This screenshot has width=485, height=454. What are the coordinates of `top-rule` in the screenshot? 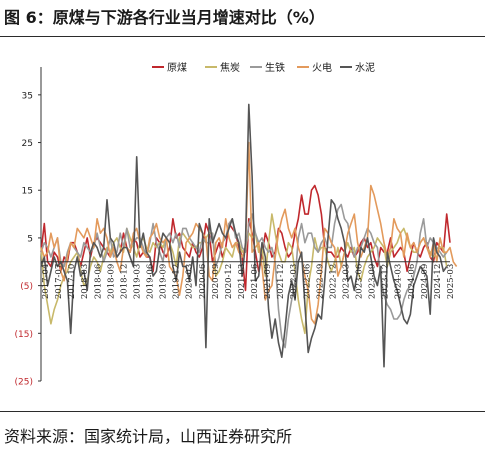 It's located at (242, 36).